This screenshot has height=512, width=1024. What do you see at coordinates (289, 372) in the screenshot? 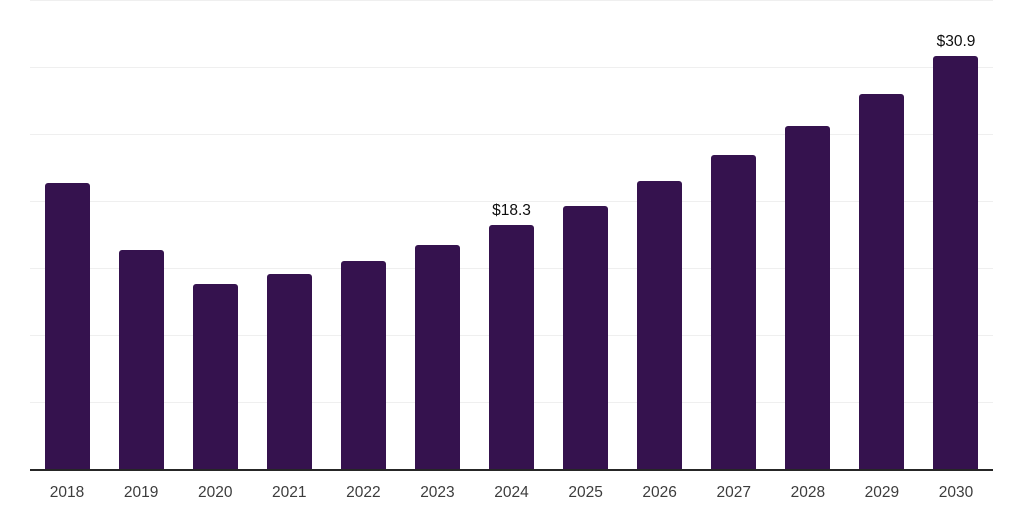
I see `bar-2021` at bounding box center [289, 372].